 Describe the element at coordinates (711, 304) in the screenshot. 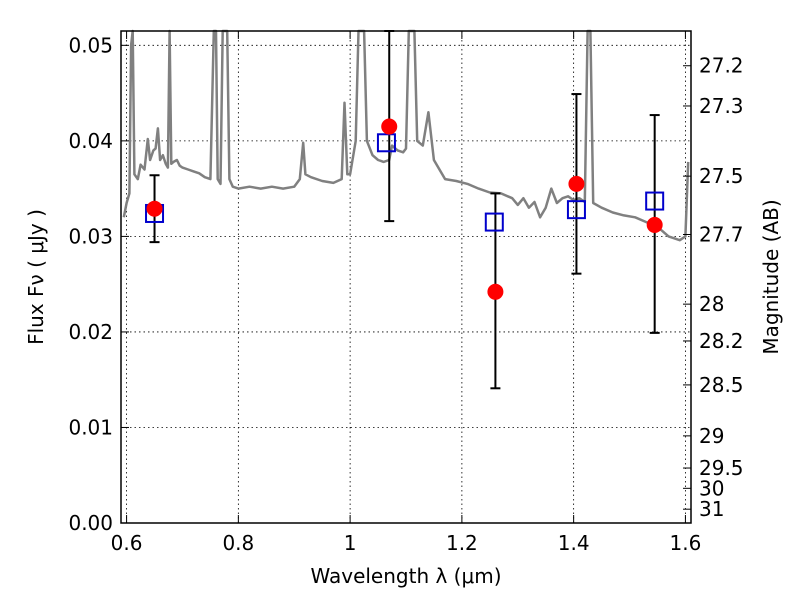

I see `y2-tick-label: 28` at that location.